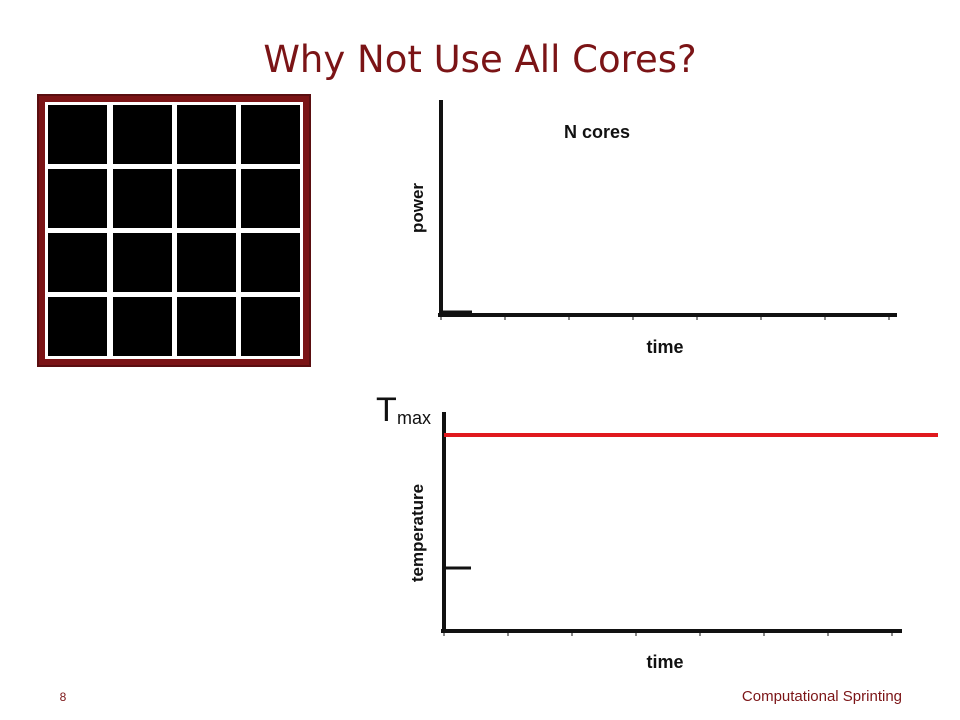 Image resolution: width=960 pixels, height=720 pixels. I want to click on y-label: temperature, so click(417, 533).